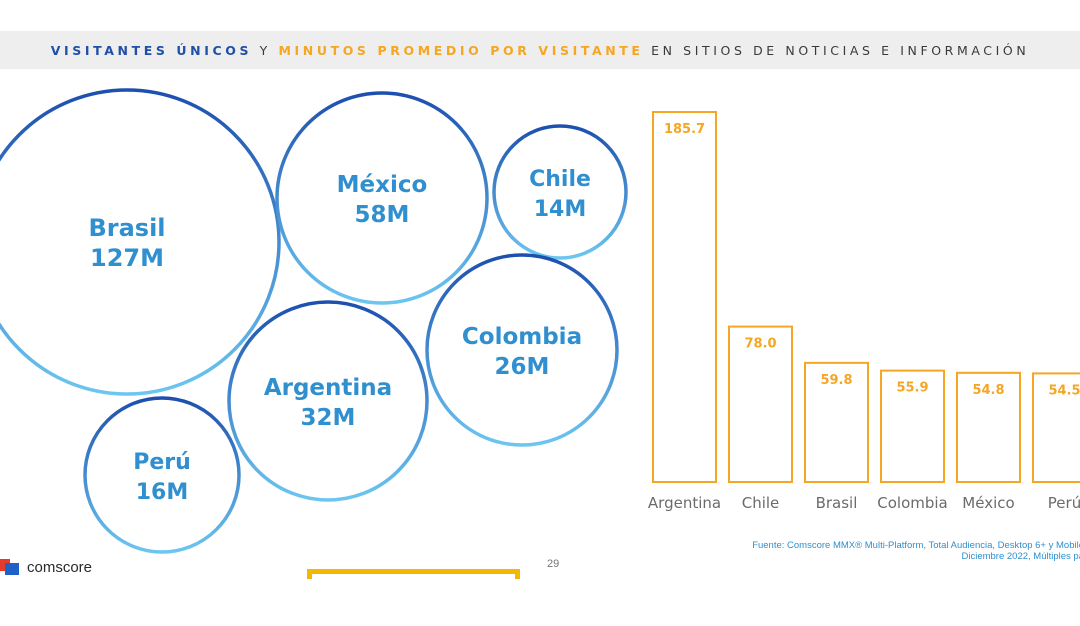  I want to click on bubble-colombia: Colombia 26M, so click(522, 350).